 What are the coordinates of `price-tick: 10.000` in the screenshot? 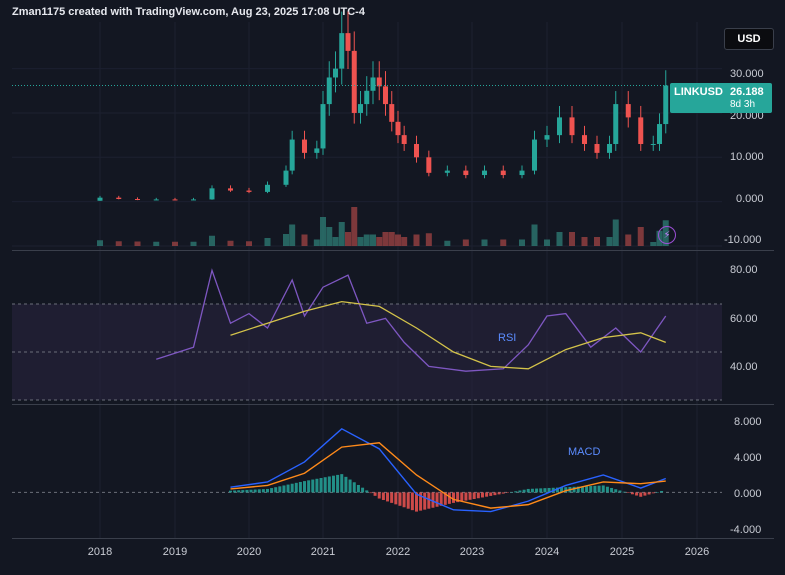 It's located at (747, 157).